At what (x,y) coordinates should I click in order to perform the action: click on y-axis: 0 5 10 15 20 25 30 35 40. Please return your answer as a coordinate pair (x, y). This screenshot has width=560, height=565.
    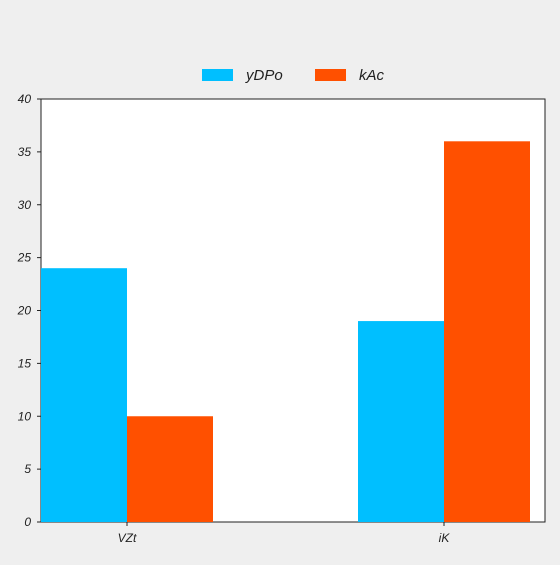
    Looking at the image, I should click on (29, 310).